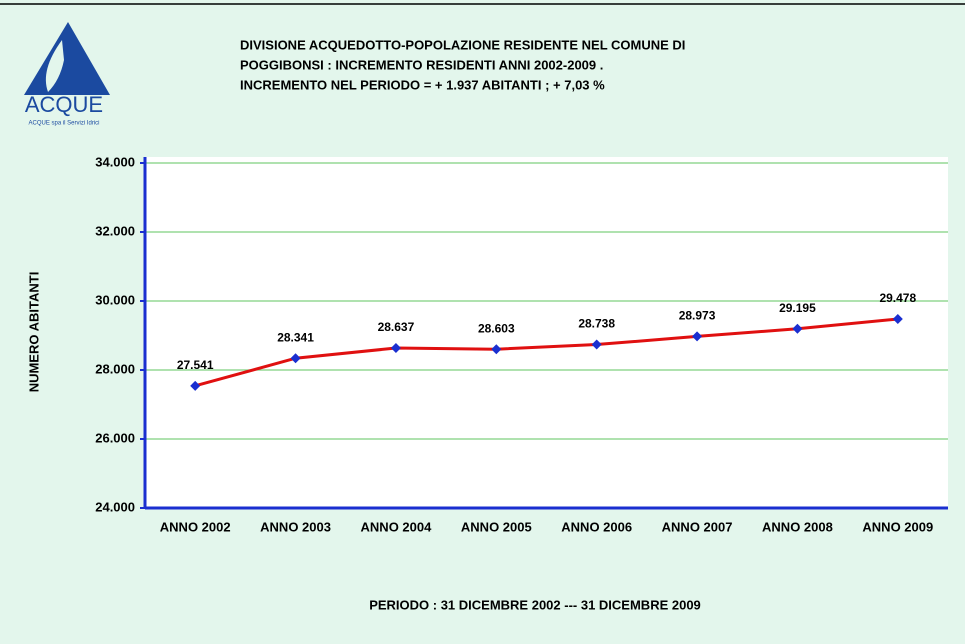 The image size is (965, 644). I want to click on x-tick-label: ANNO 2002, so click(195, 526).